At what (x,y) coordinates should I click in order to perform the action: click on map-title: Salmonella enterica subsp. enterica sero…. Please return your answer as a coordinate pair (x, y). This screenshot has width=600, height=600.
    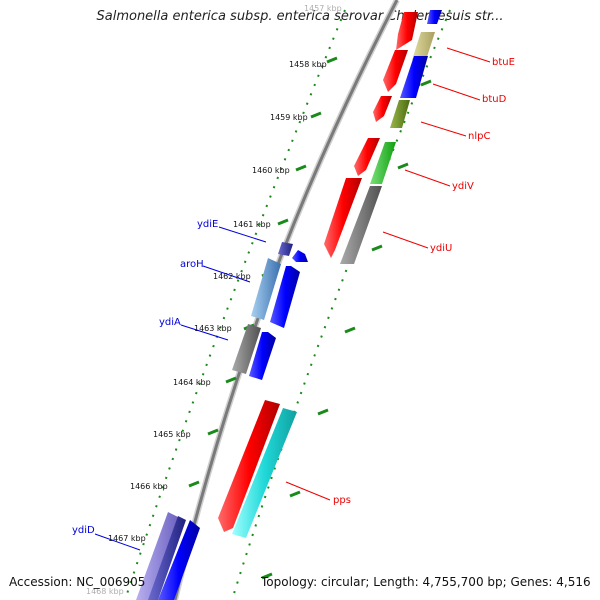
    Looking at the image, I should click on (300, 16).